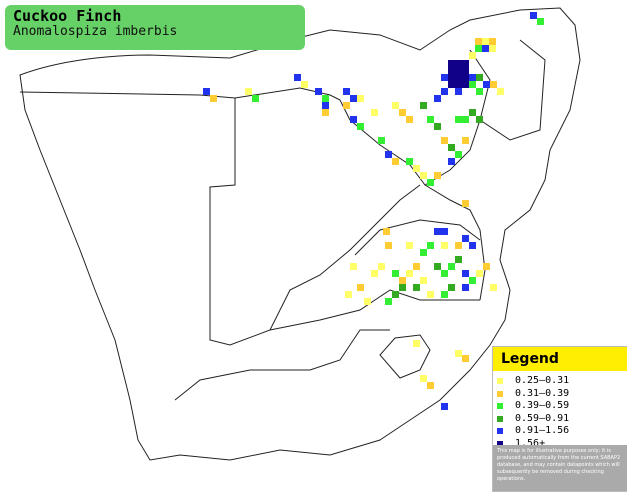  What do you see at coordinates (67, 16) in the screenshot?
I see `title: Cuckoo Finch` at bounding box center [67, 16].